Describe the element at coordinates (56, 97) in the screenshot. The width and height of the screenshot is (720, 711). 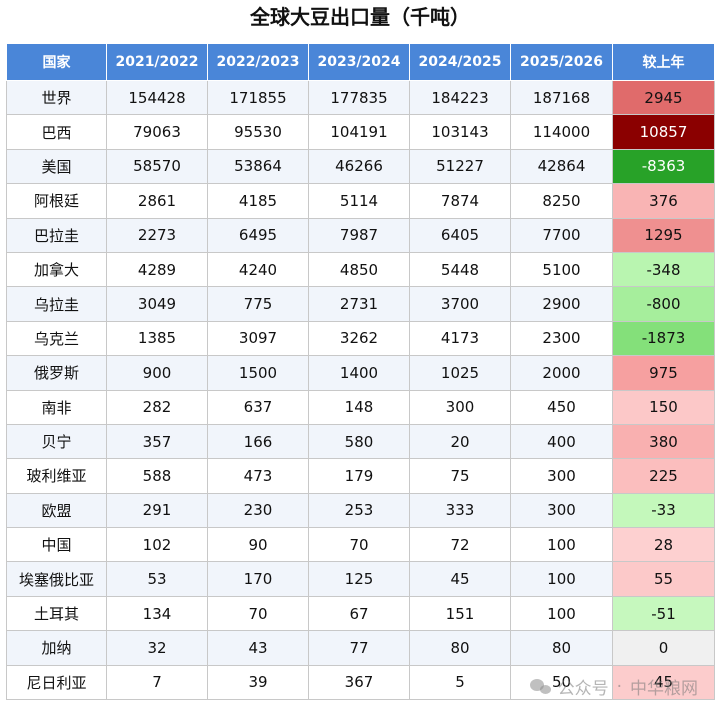
I see `country-cell: 世界` at that location.